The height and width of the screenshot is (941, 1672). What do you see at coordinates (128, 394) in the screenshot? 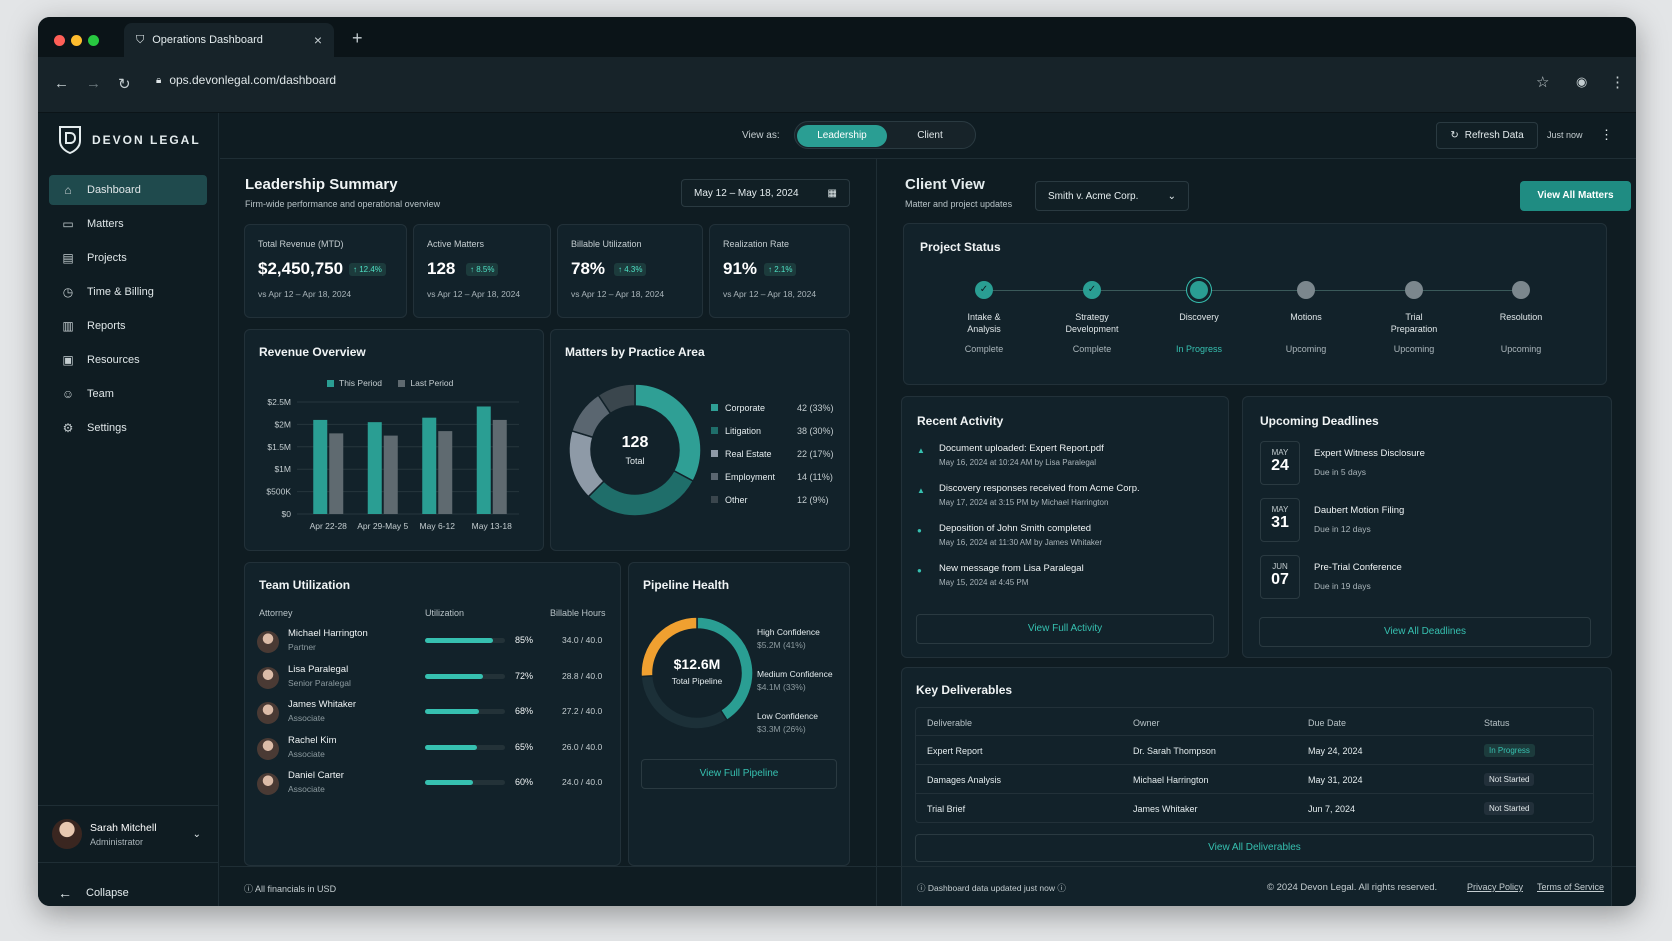
I see `sidebar-item-team: ☺ Team` at bounding box center [128, 394].